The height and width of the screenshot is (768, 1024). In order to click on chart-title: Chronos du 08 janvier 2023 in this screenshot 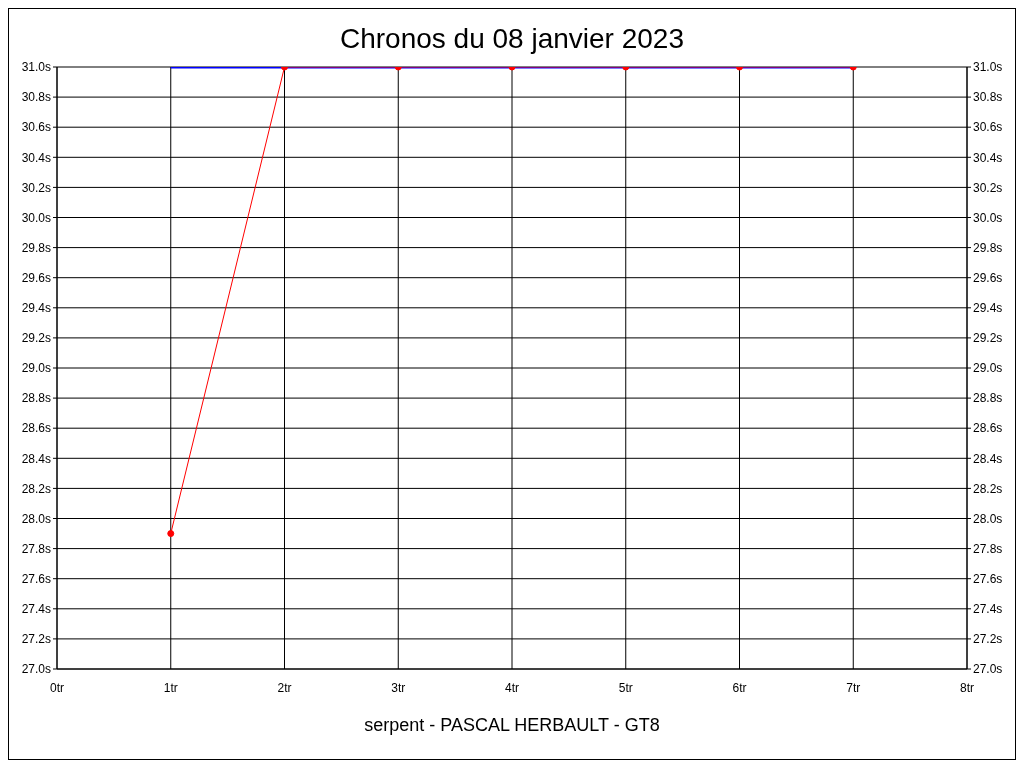, I will do `click(512, 39)`.